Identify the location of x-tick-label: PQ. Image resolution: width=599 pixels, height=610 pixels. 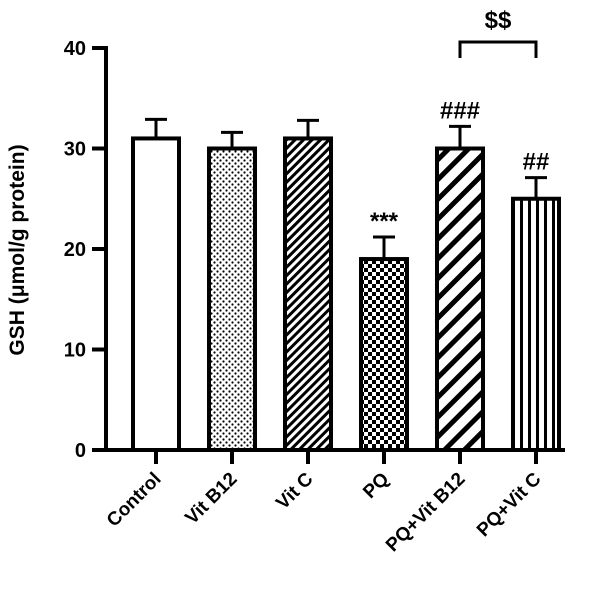
(376, 486).